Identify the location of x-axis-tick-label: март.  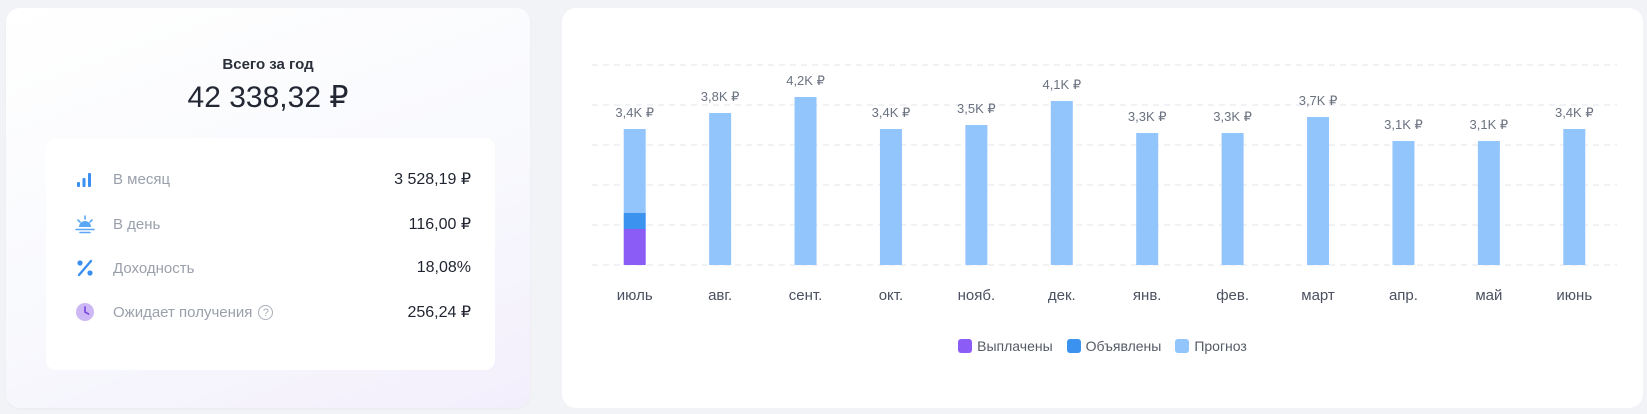
(1318, 295).